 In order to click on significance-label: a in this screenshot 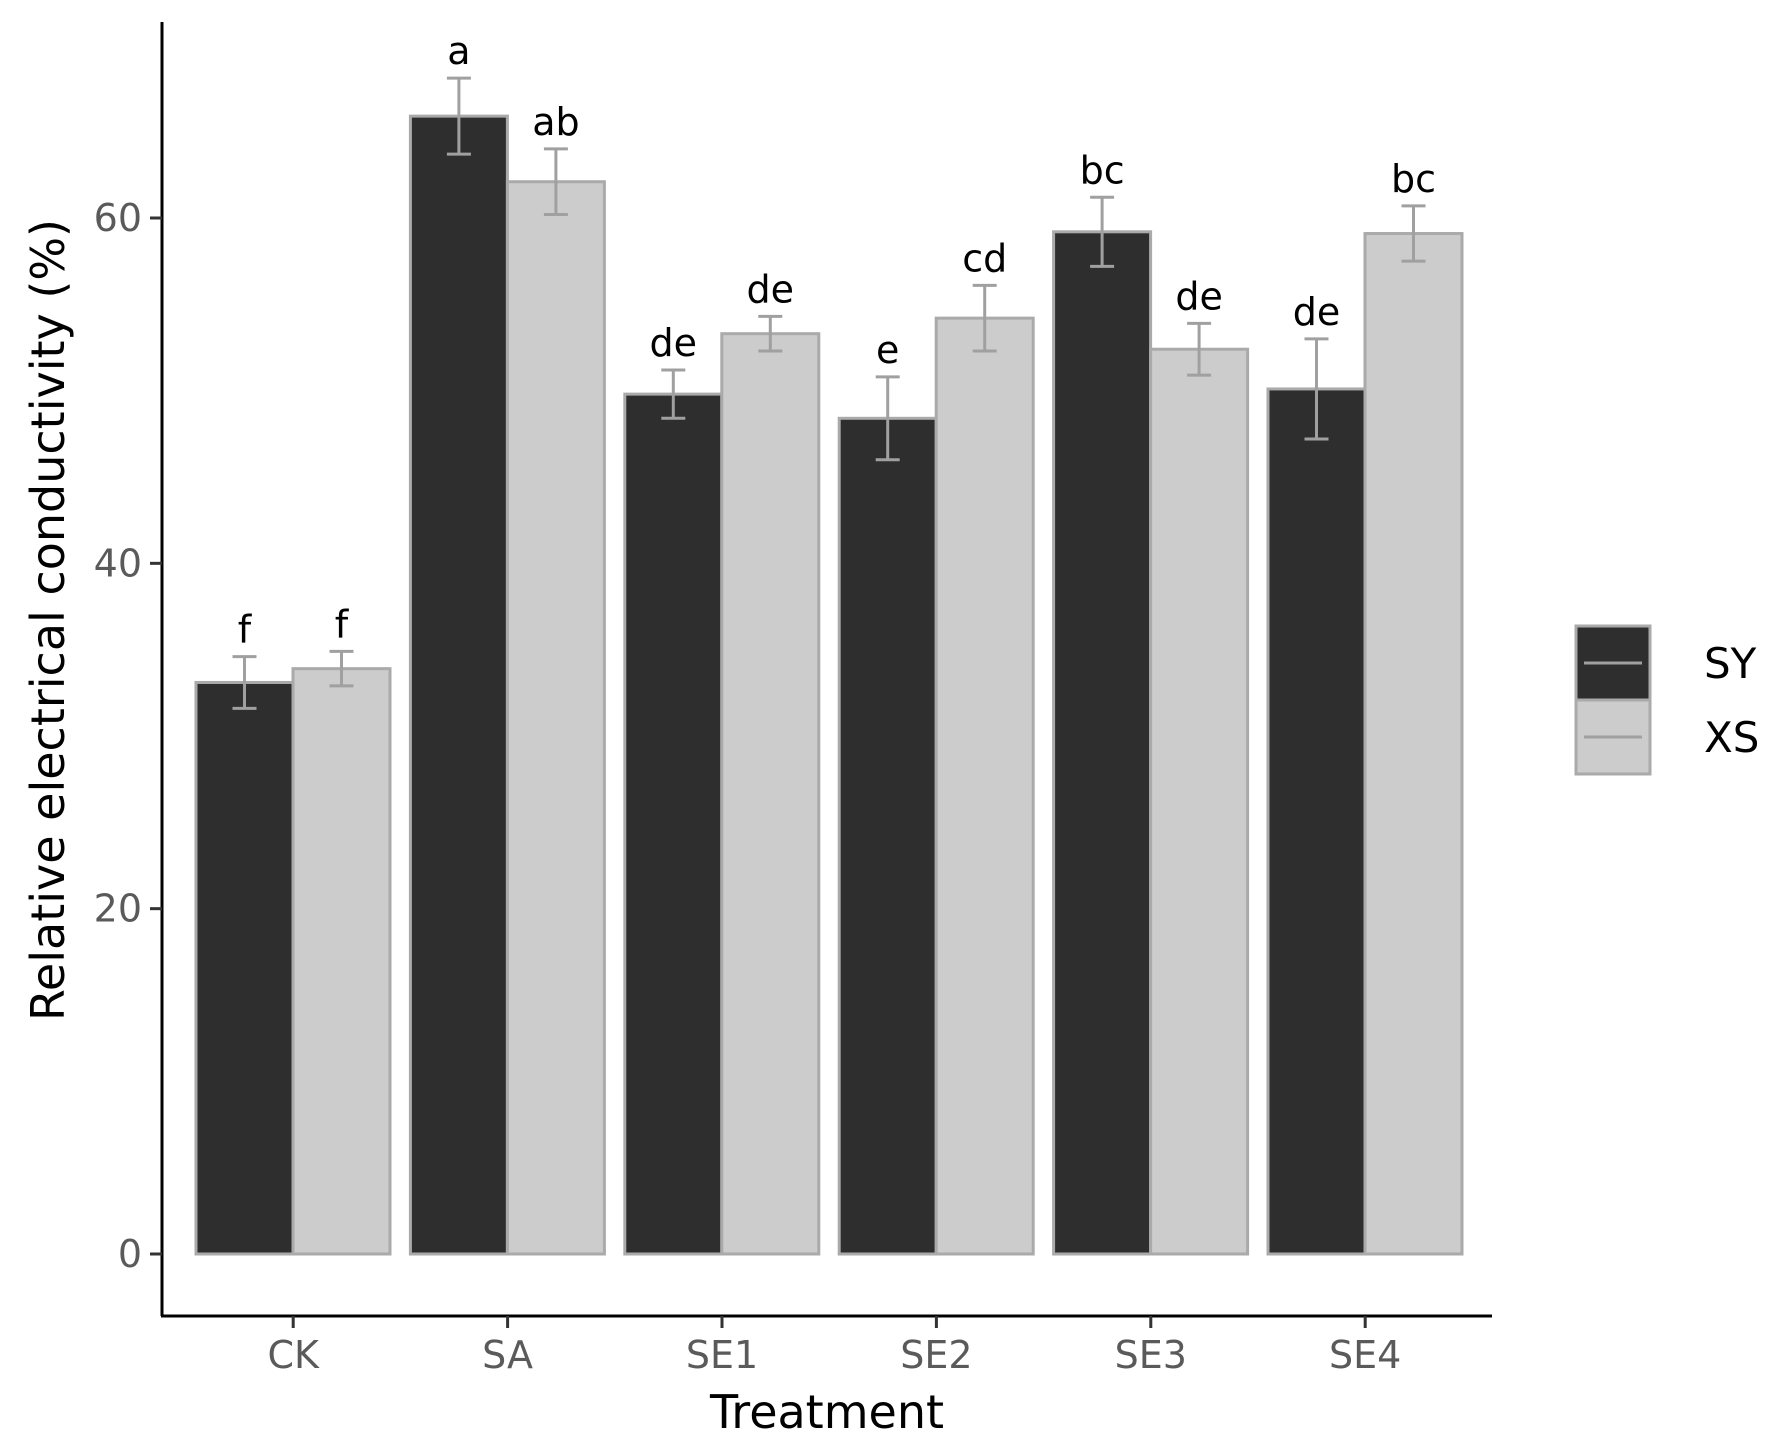, I will do `click(458, 51)`.